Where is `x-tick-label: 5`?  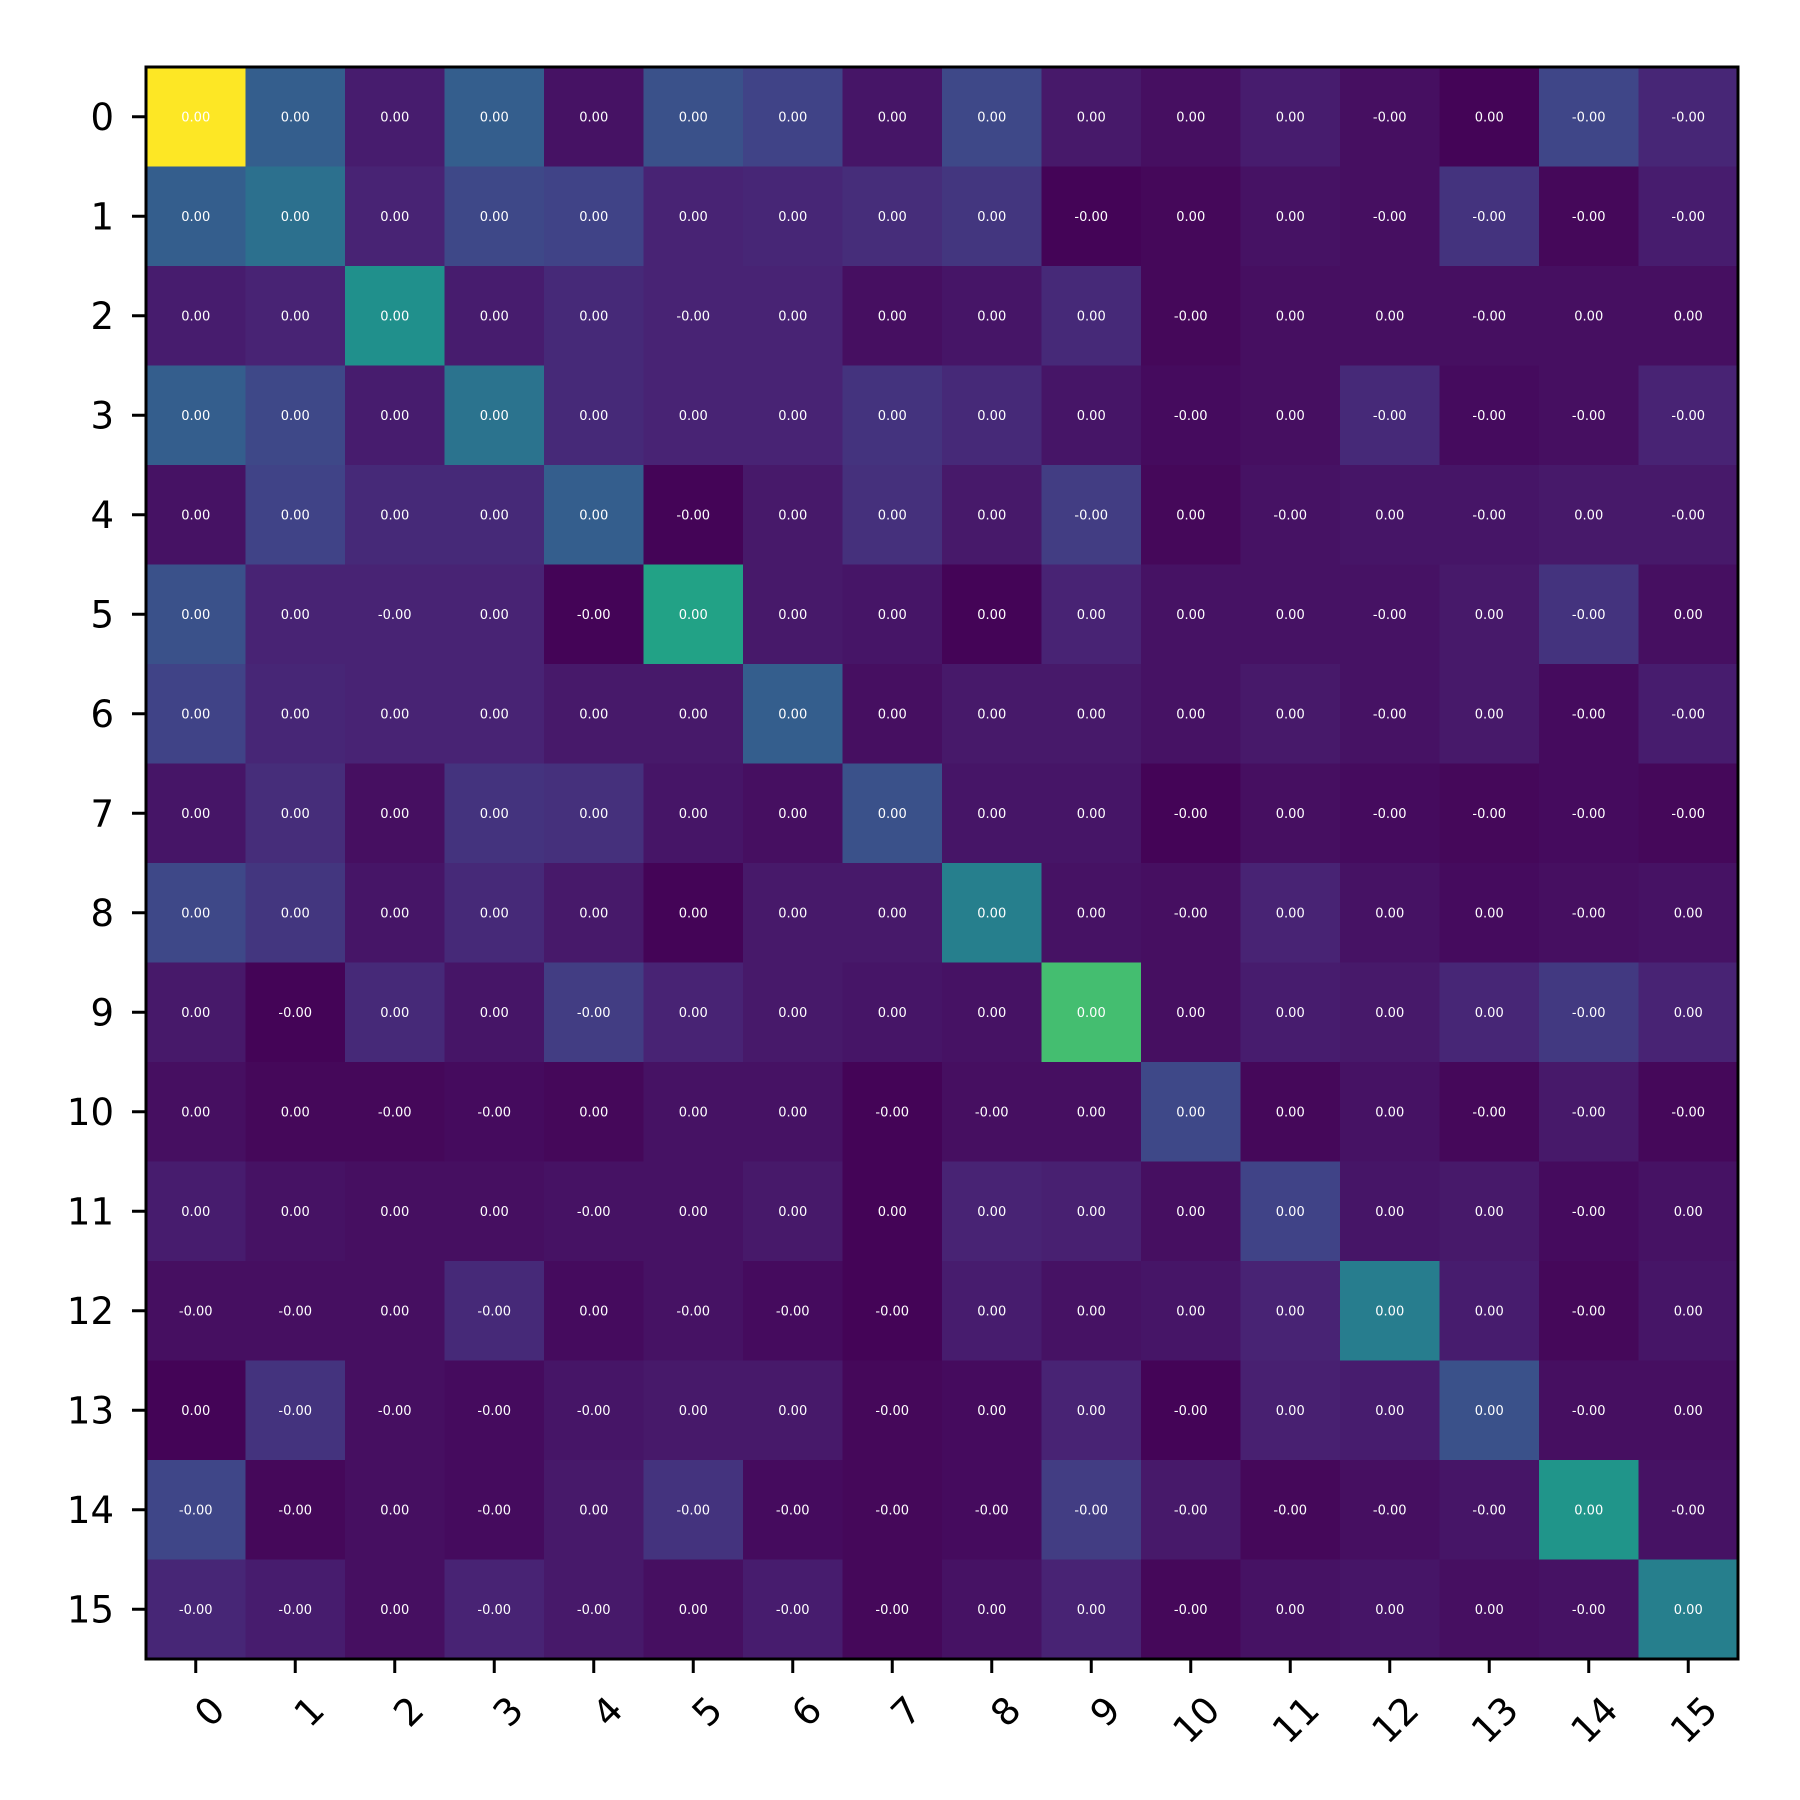 x-tick-label: 5 is located at coordinates (707, 1711).